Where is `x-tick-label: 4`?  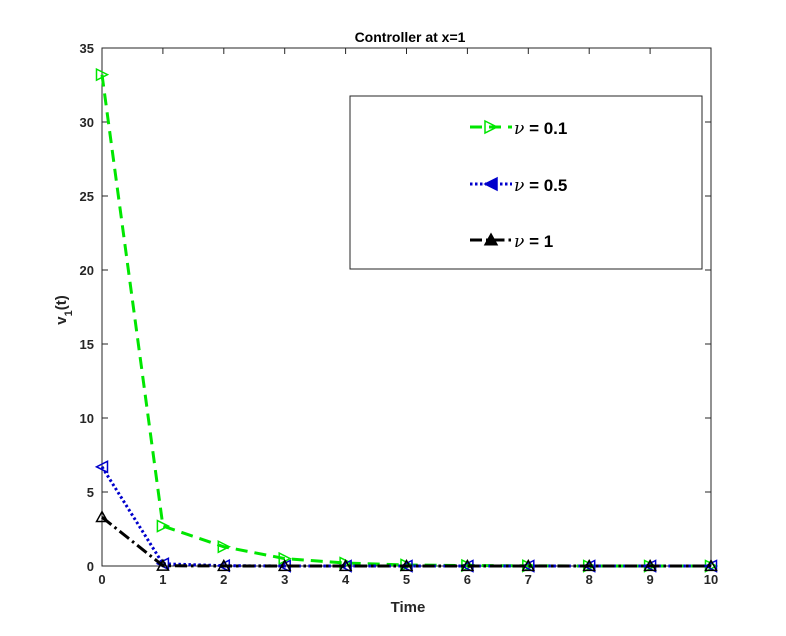 x-tick-label: 4 is located at coordinates (346, 579).